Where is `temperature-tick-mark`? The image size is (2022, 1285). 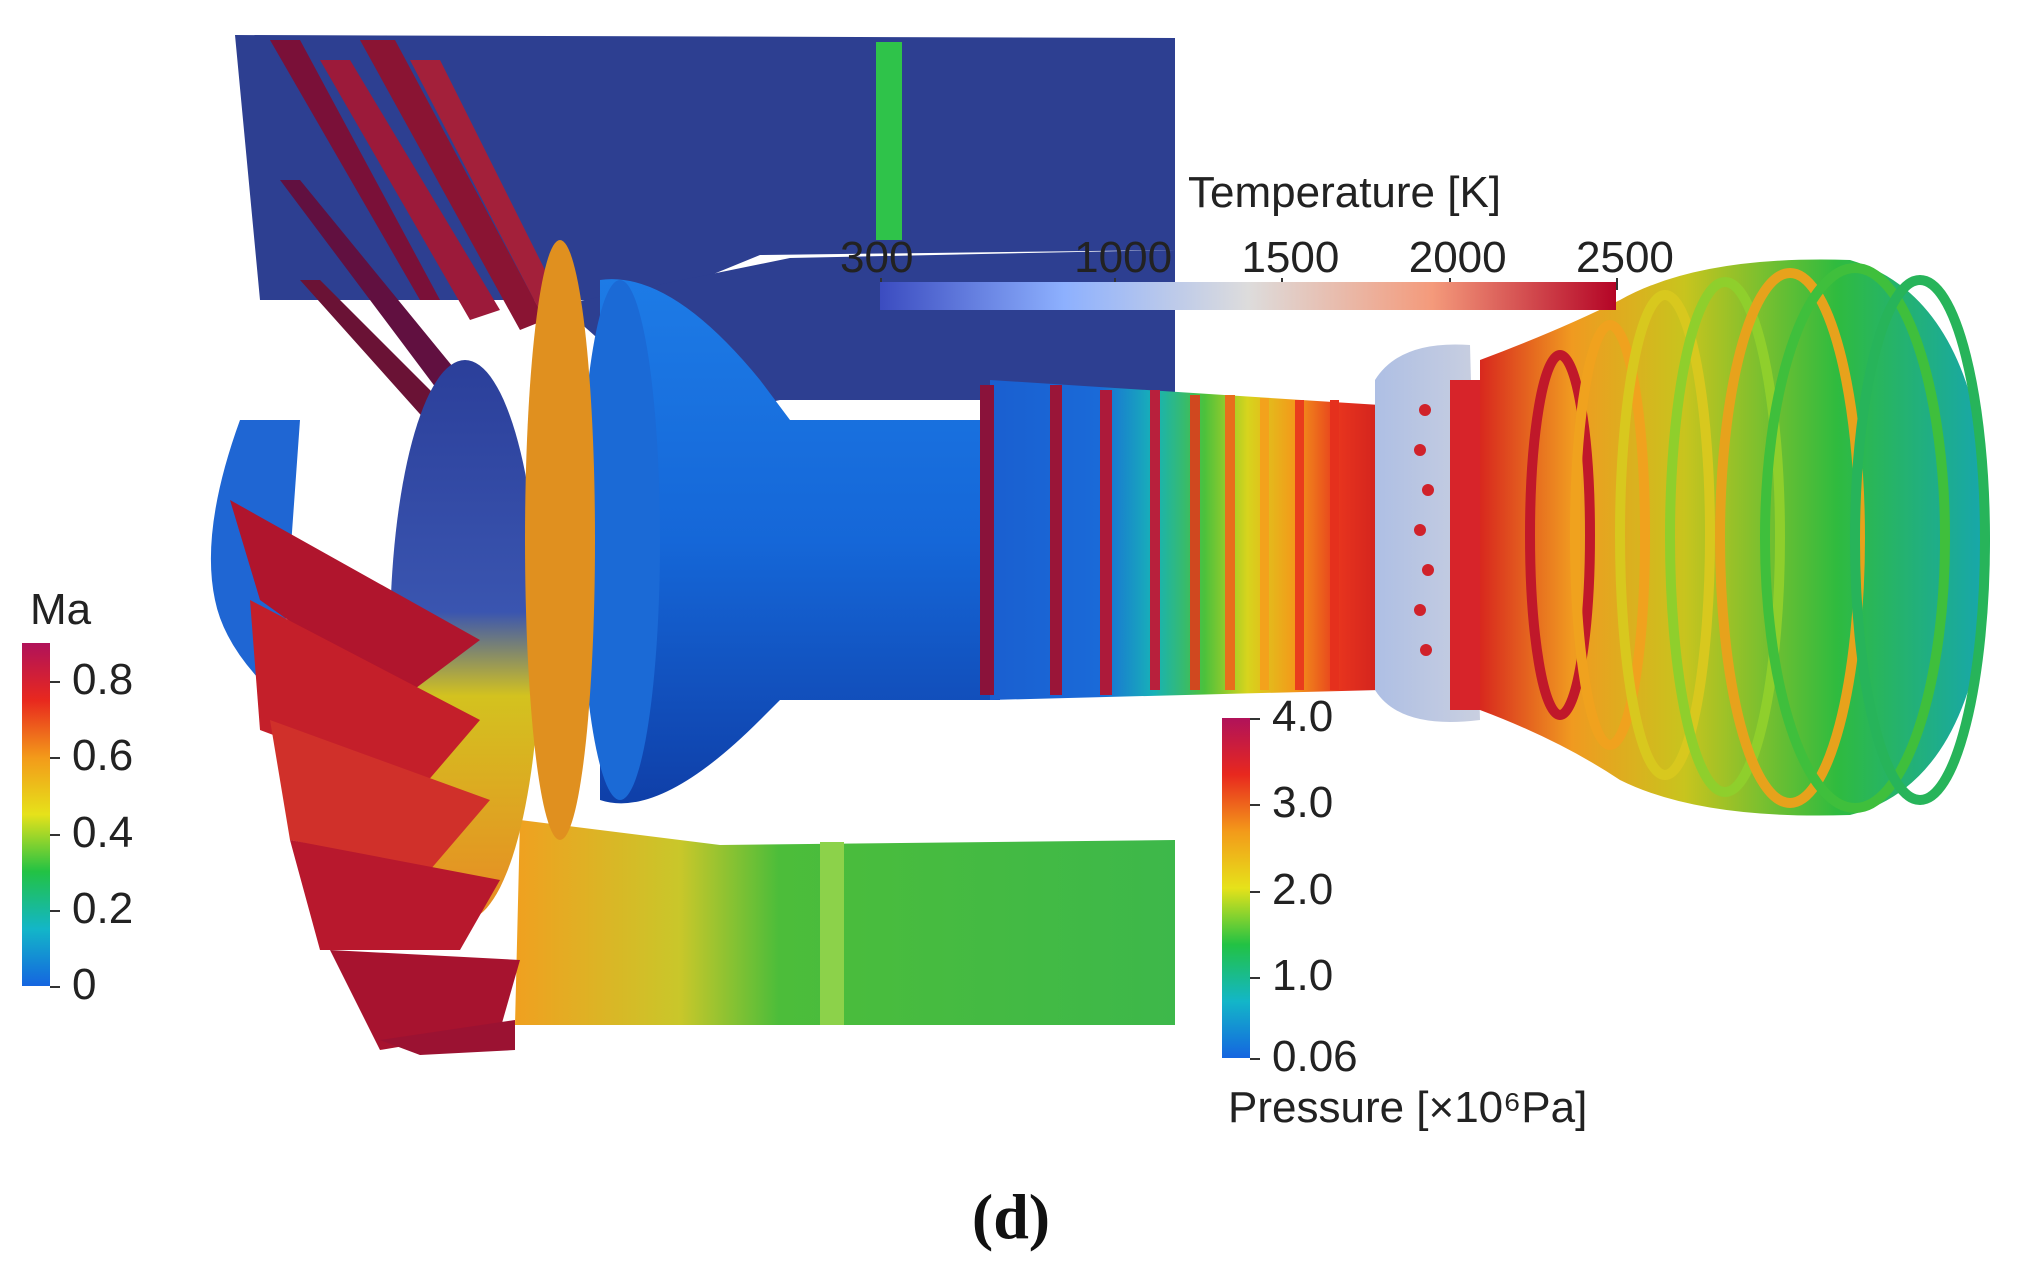
temperature-tick-mark is located at coordinates (1617, 284).